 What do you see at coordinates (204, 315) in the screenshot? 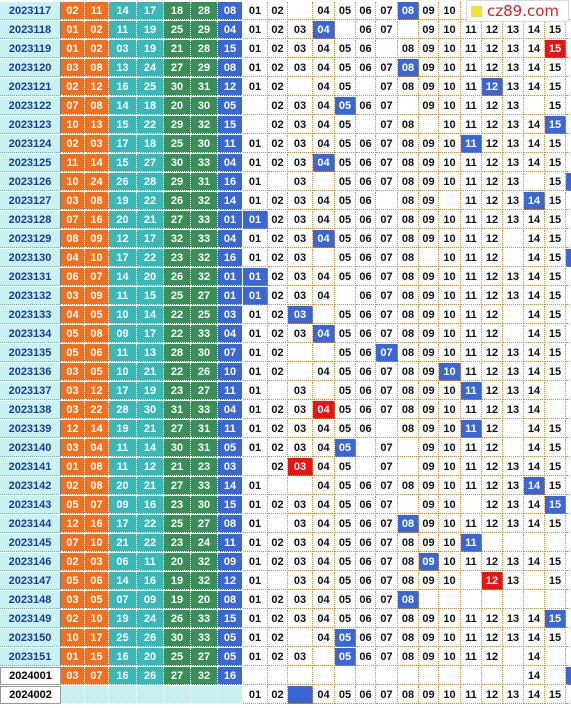
I see `red-ball: 25` at bounding box center [204, 315].